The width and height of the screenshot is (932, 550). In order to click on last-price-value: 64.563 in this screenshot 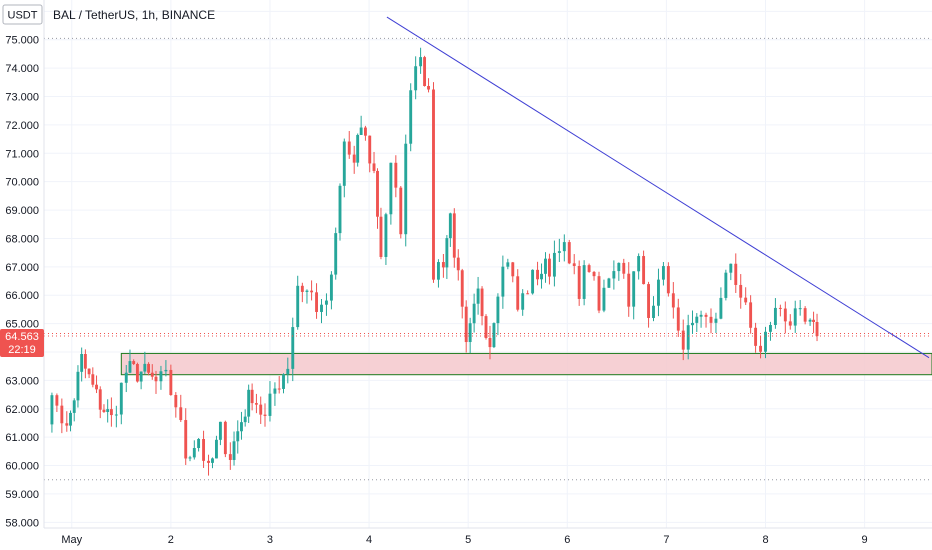, I will do `click(22, 337)`.